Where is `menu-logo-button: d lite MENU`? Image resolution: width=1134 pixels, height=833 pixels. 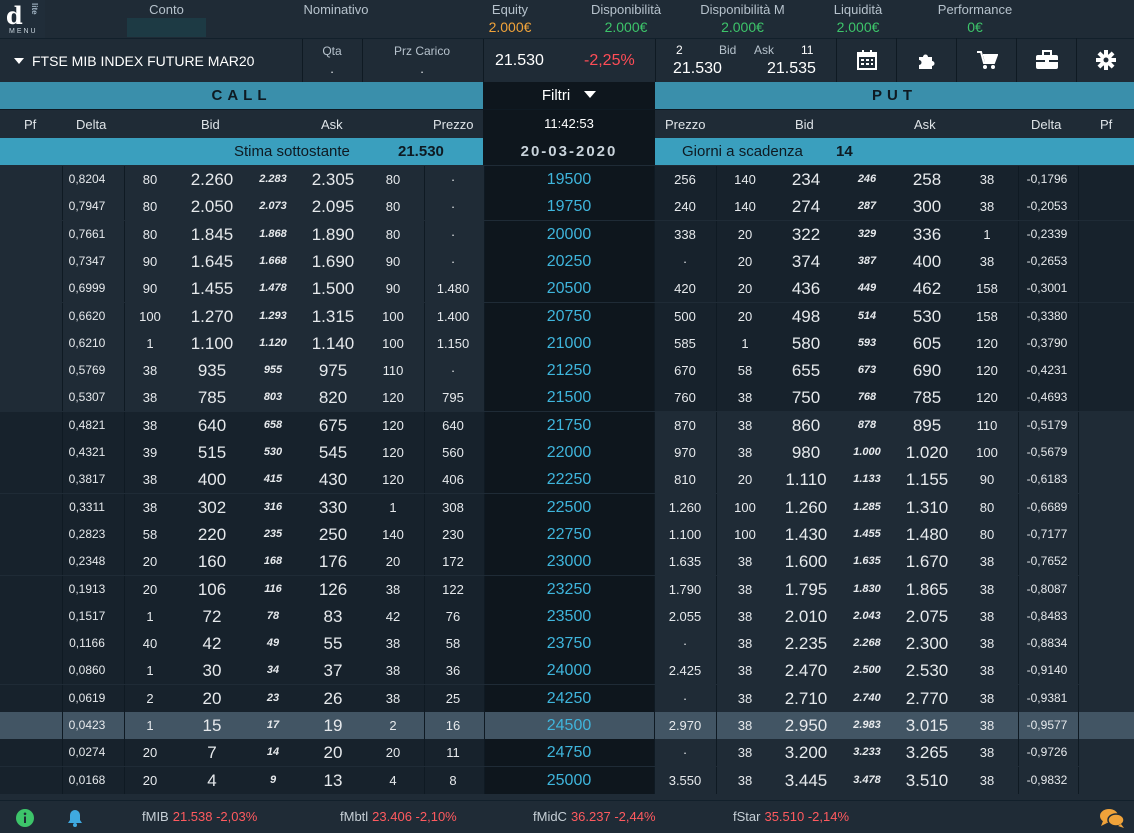
menu-logo-button: d lite MENU is located at coordinates (22, 19).